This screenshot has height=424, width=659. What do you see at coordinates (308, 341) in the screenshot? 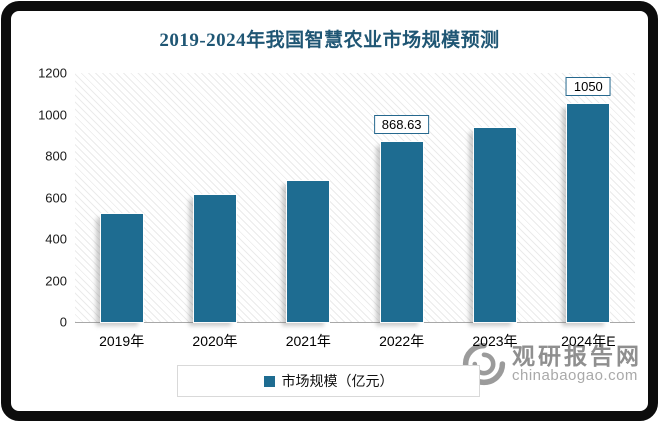
I see `x-tick-label-2021年: 2021年` at bounding box center [308, 341].